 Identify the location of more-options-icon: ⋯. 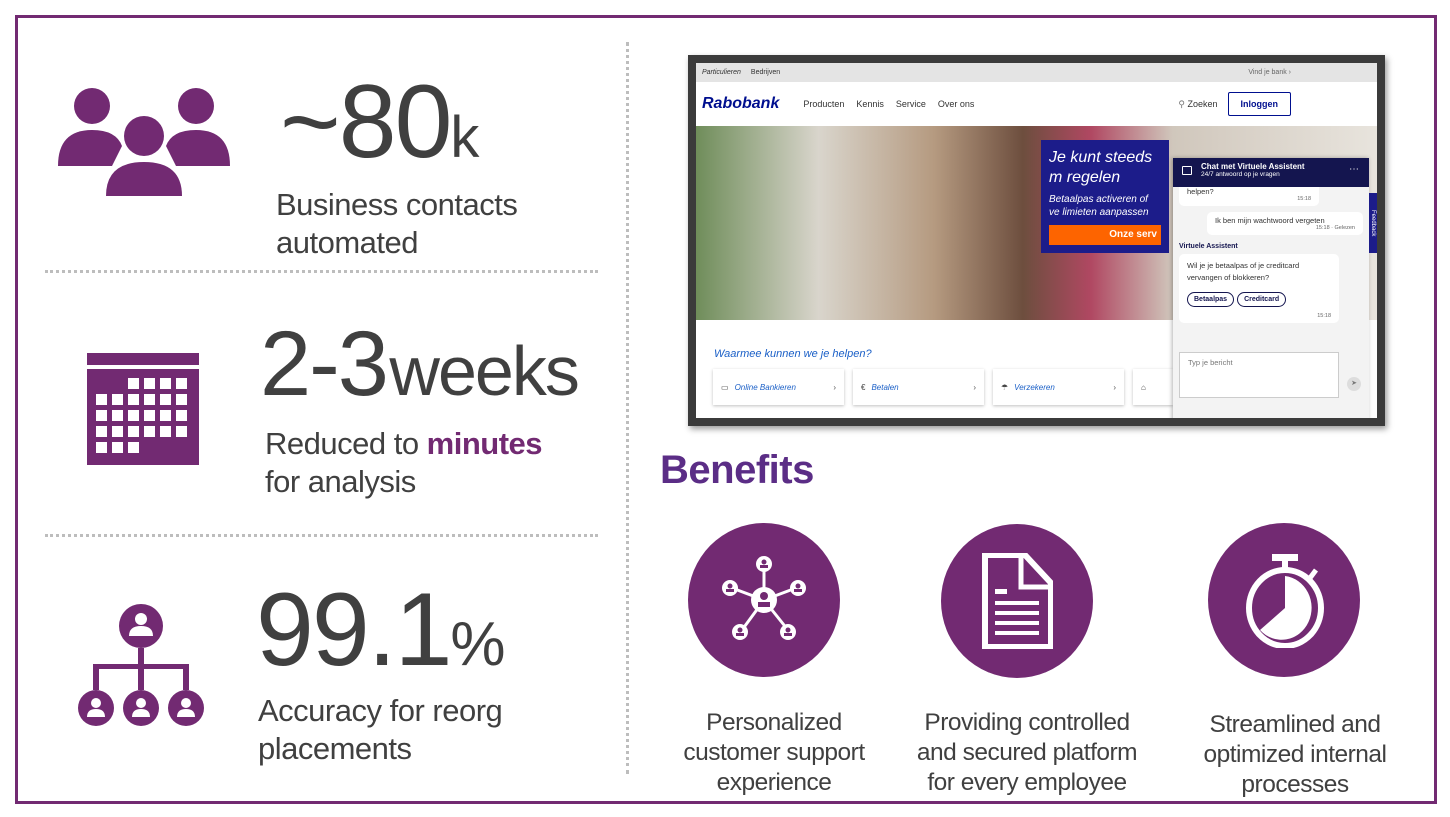
(1354, 169).